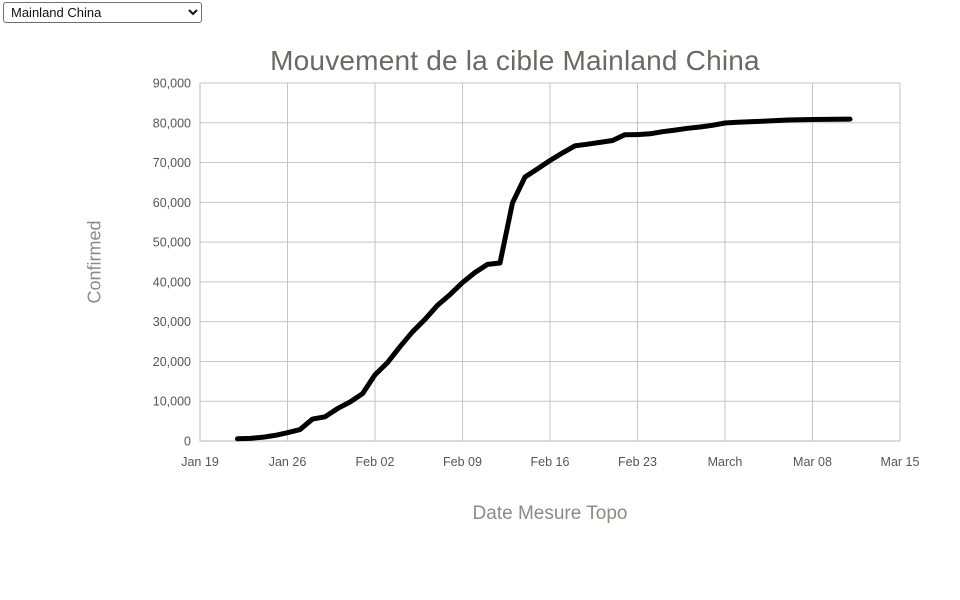  I want to click on x-tick-label: Mar 08, so click(812, 462).